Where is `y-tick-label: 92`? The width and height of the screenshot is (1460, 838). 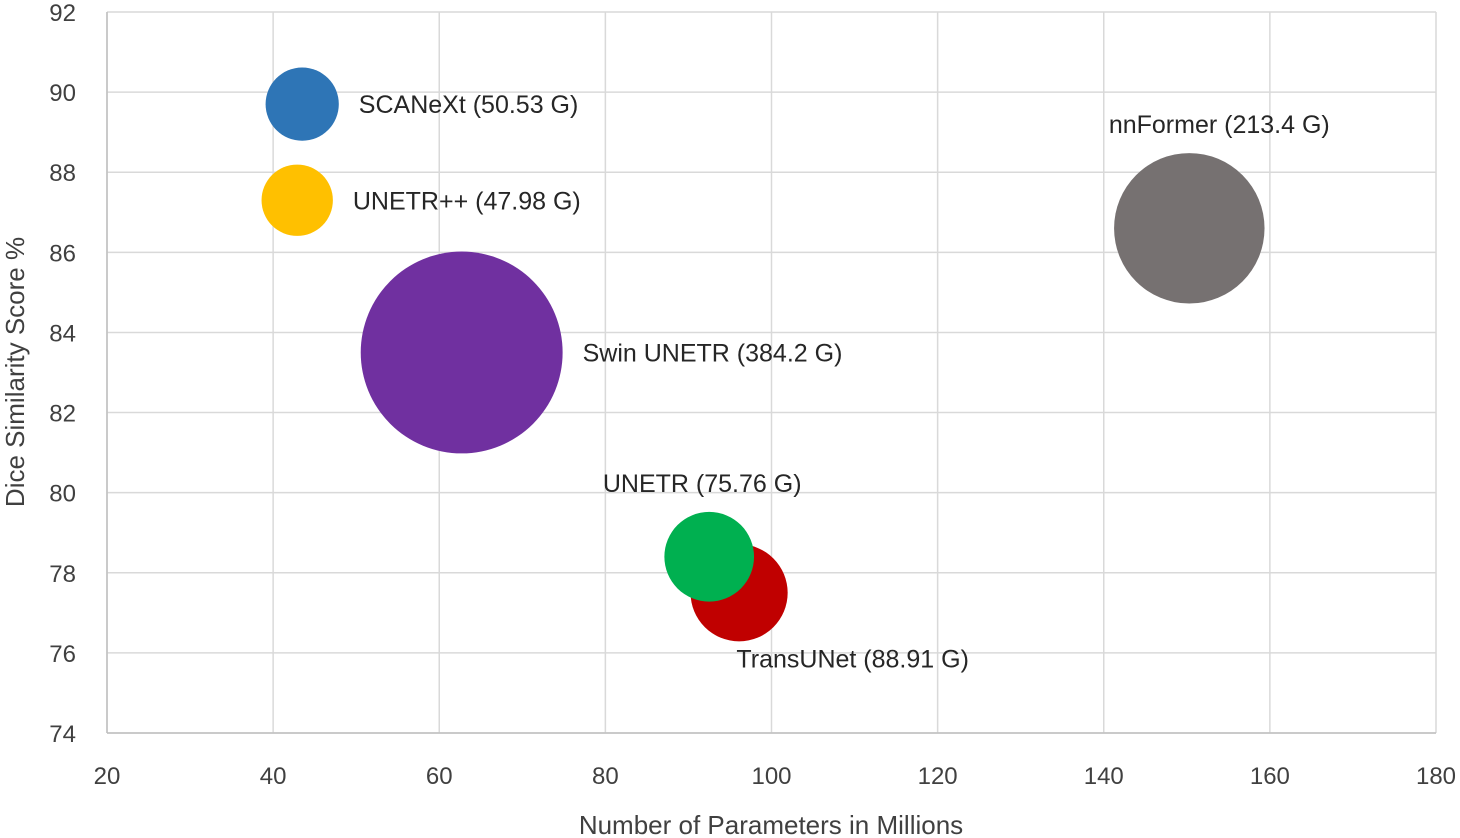 y-tick-label: 92 is located at coordinates (62, 13).